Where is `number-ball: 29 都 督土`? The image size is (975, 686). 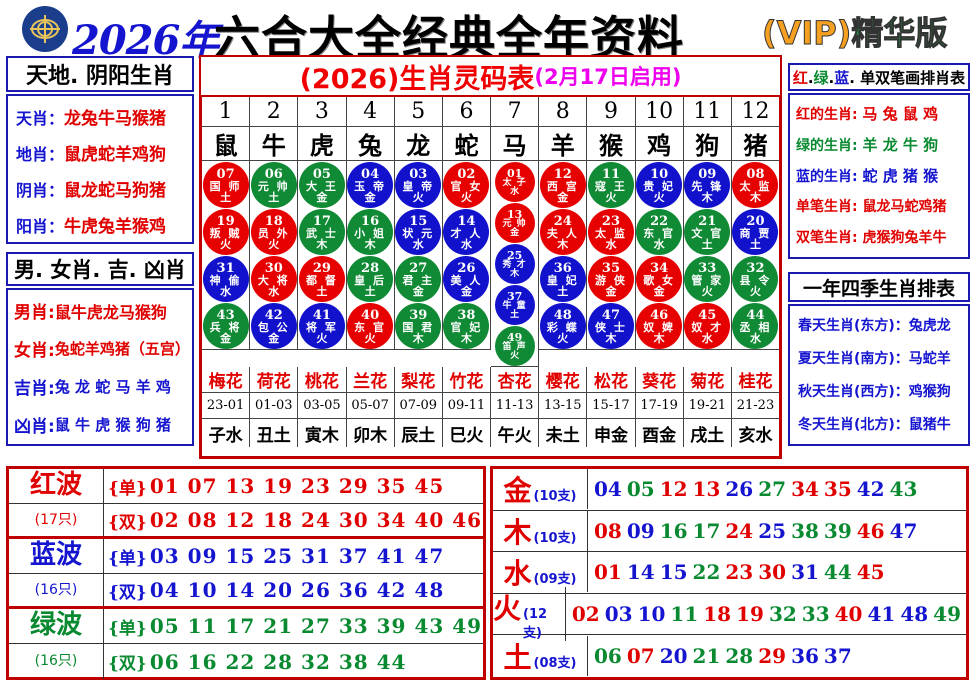
number-ball: 29 都 督土 is located at coordinates (321, 279).